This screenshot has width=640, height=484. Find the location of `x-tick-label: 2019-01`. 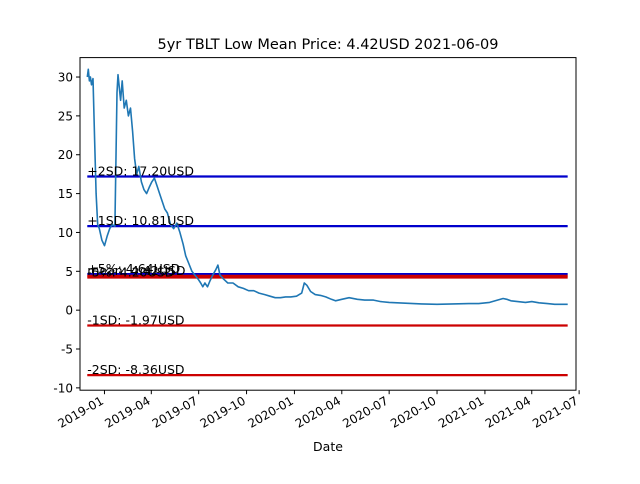

x-tick-label: 2019-01 is located at coordinates (81, 412).